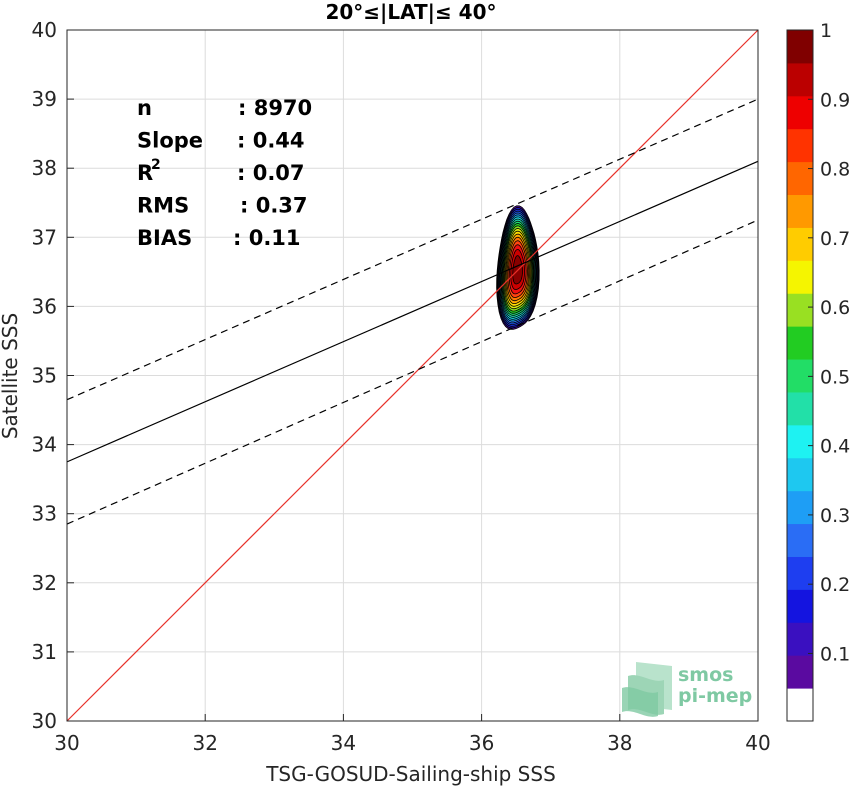  I want to click on smos-pi-mep-logo: smos pi-mep, so click(687, 689).